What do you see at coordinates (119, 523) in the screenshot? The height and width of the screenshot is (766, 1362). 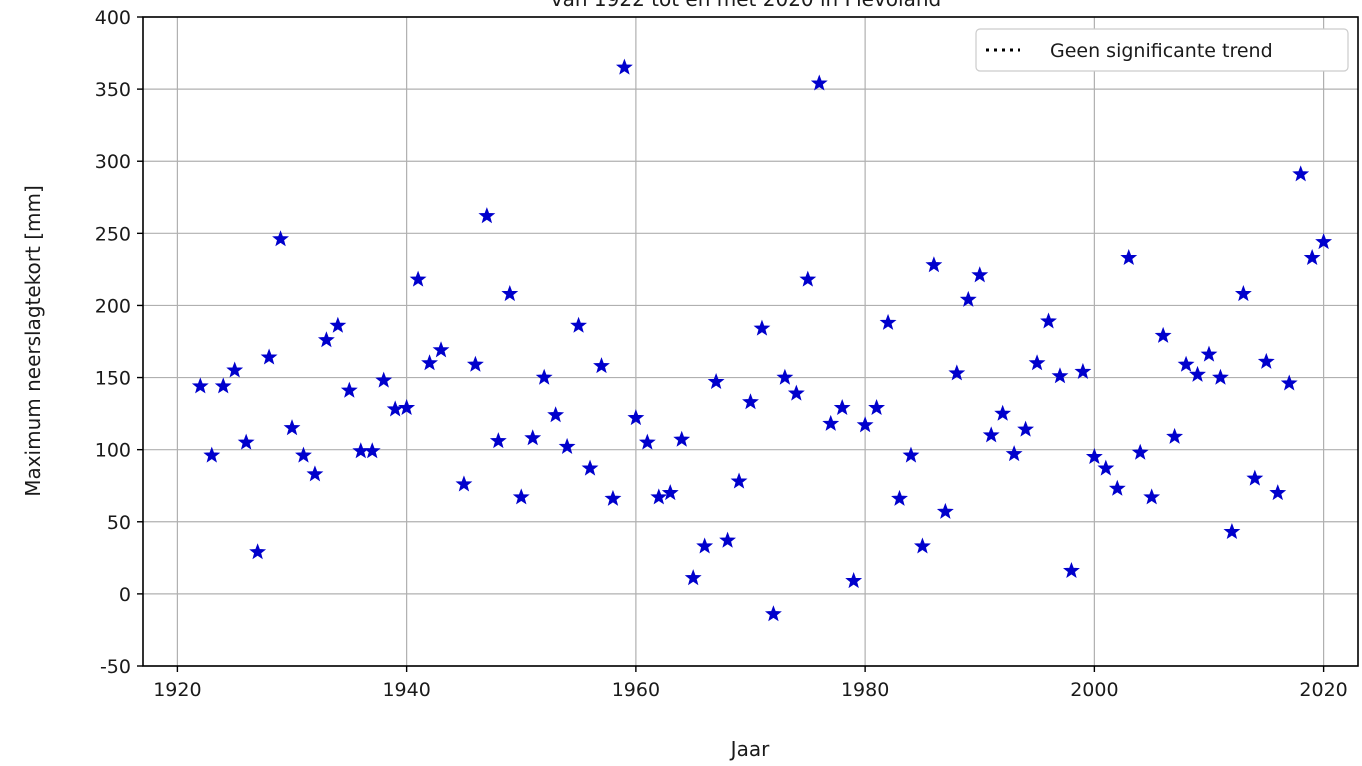 I see `y-tick-label: 50` at bounding box center [119, 523].